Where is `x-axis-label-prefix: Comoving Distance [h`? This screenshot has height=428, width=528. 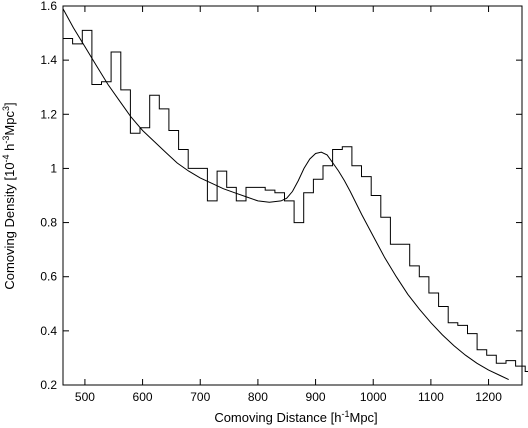
x-axis-label-prefix: Comoving Distance [h is located at coordinates (277, 417).